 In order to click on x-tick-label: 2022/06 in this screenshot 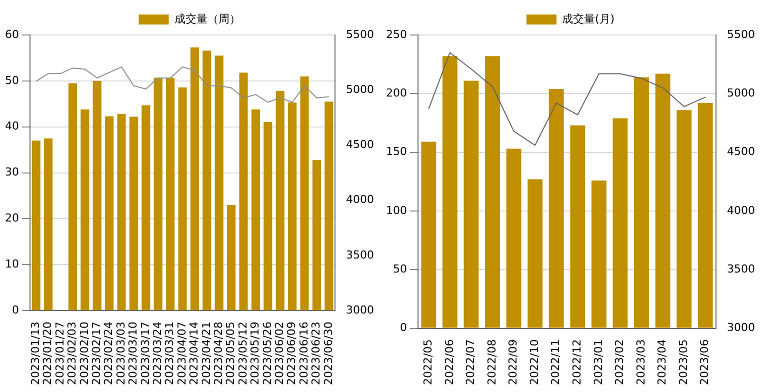, I will do `click(449, 362)`.